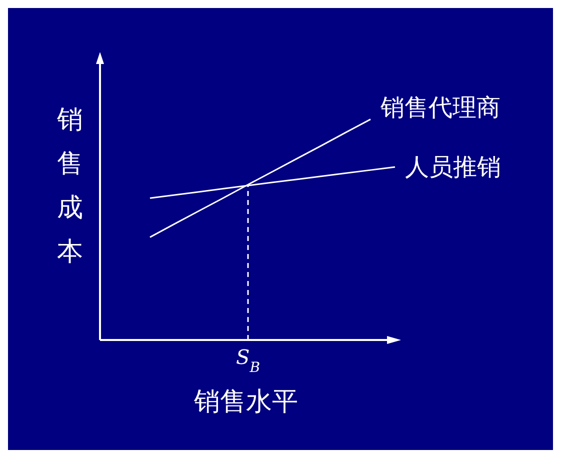 The width and height of the screenshot is (561, 459). I want to click on series-label: 人员推销, so click(453, 166).